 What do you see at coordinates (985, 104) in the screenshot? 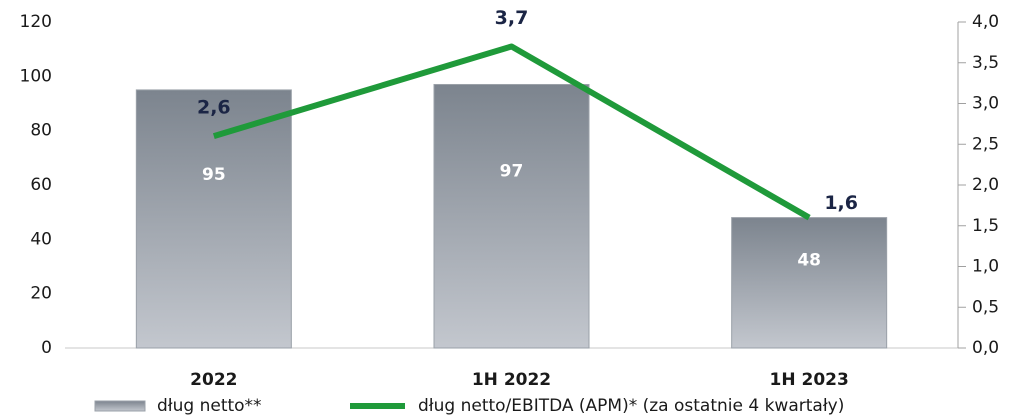
I see `y2-tick-label: 3,0` at bounding box center [985, 104].